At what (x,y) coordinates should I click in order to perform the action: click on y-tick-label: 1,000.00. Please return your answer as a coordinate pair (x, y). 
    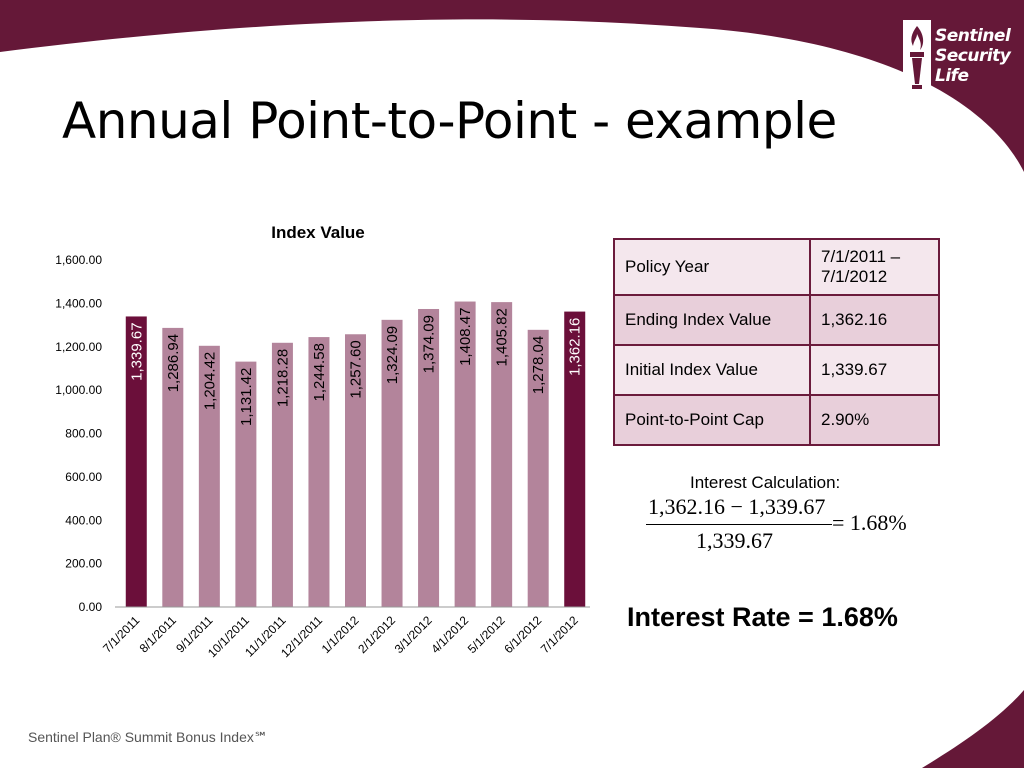
    Looking at the image, I should click on (78, 390).